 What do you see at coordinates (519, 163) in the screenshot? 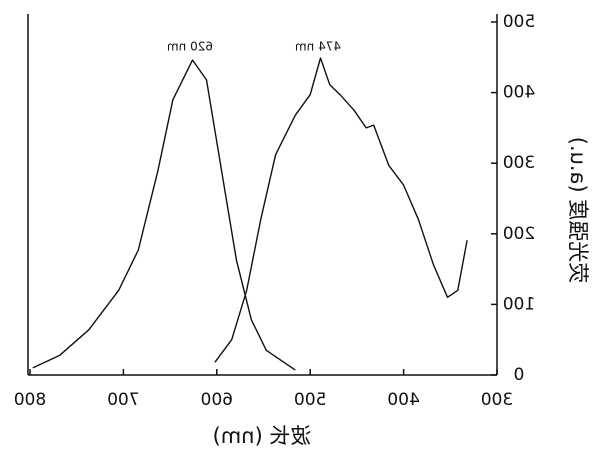
I see `y-tick-label: 300` at bounding box center [519, 163].